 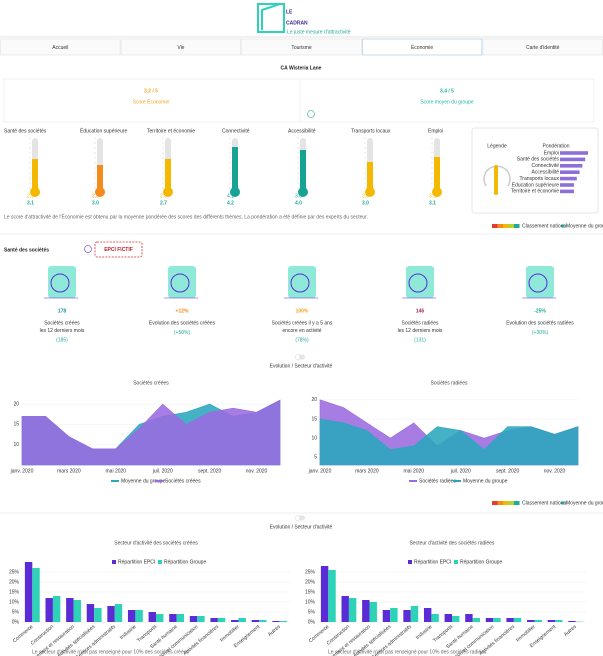 I want to click on weight-name: Transports locaux, so click(x=539, y=179).